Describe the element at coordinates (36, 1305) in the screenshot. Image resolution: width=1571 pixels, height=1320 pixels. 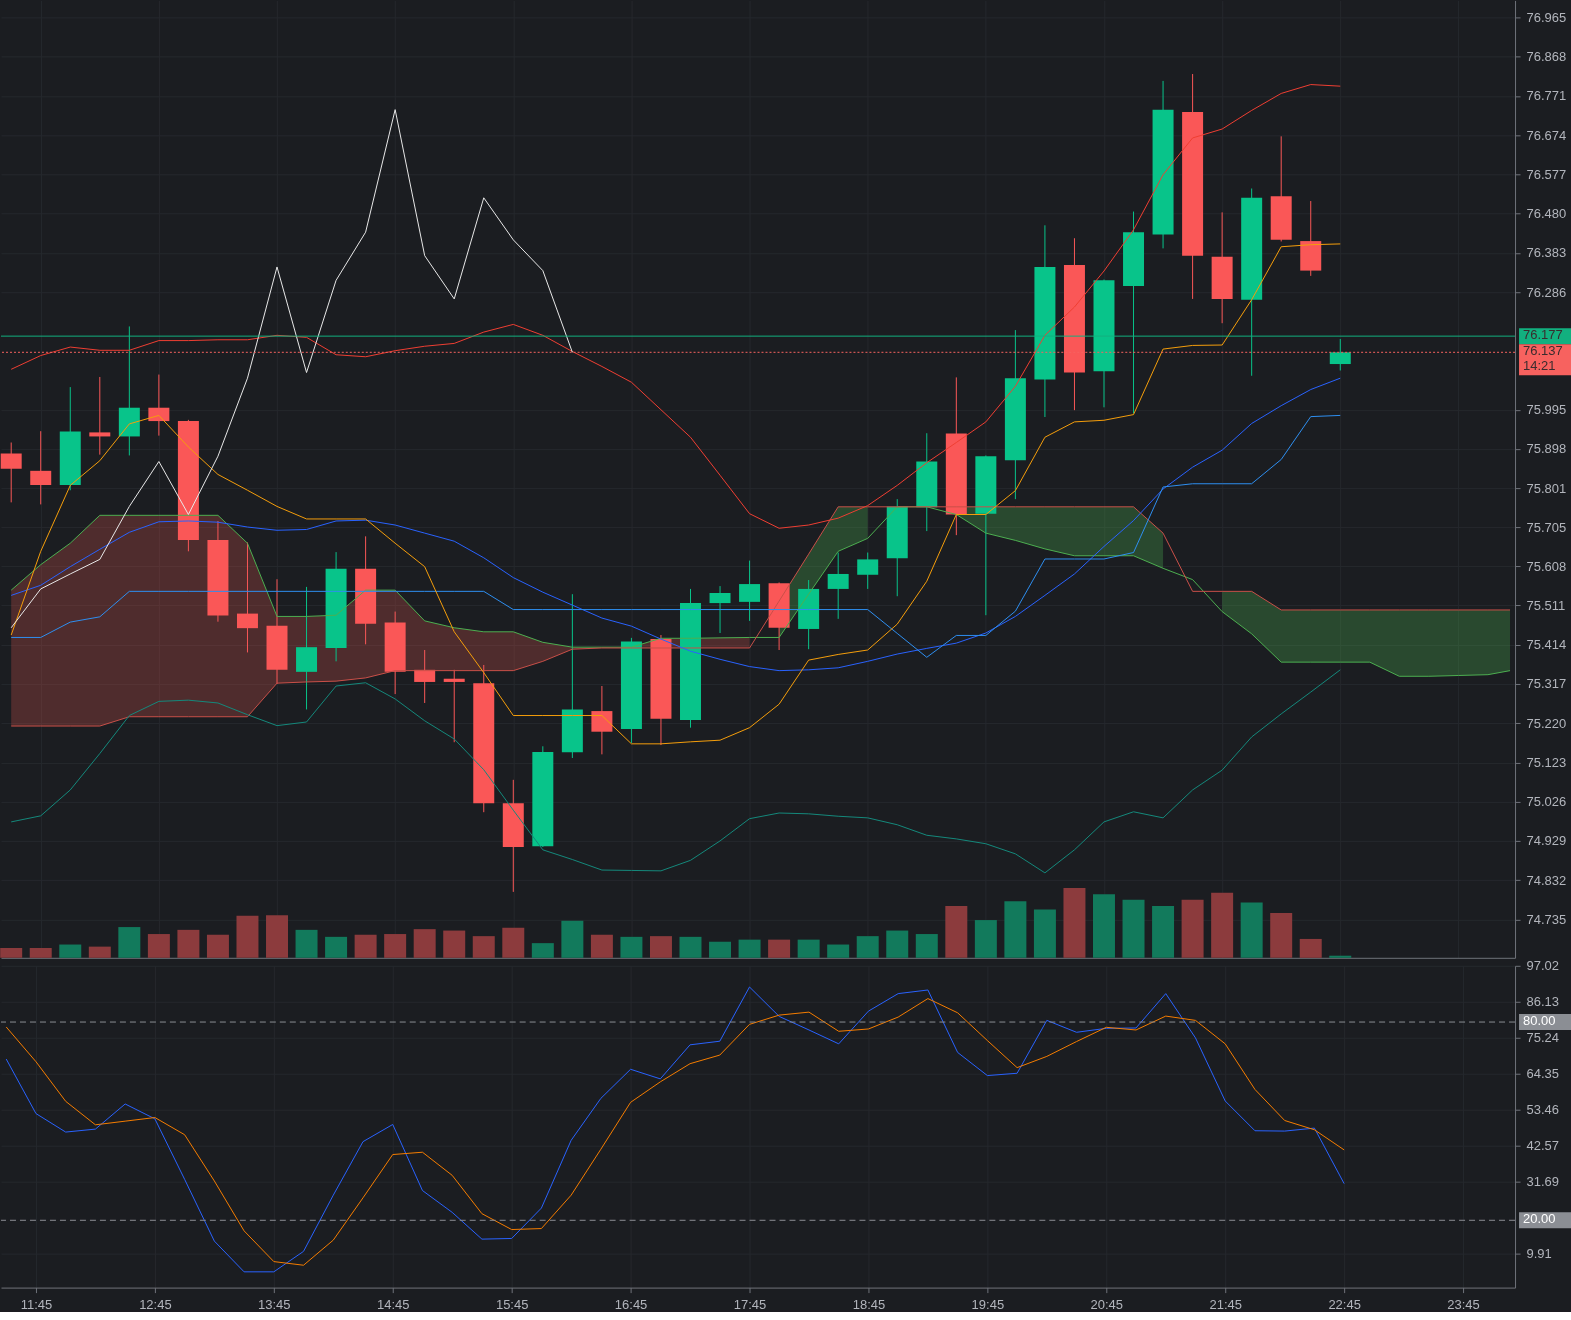
I see `x-tick-label: 11:45` at that location.